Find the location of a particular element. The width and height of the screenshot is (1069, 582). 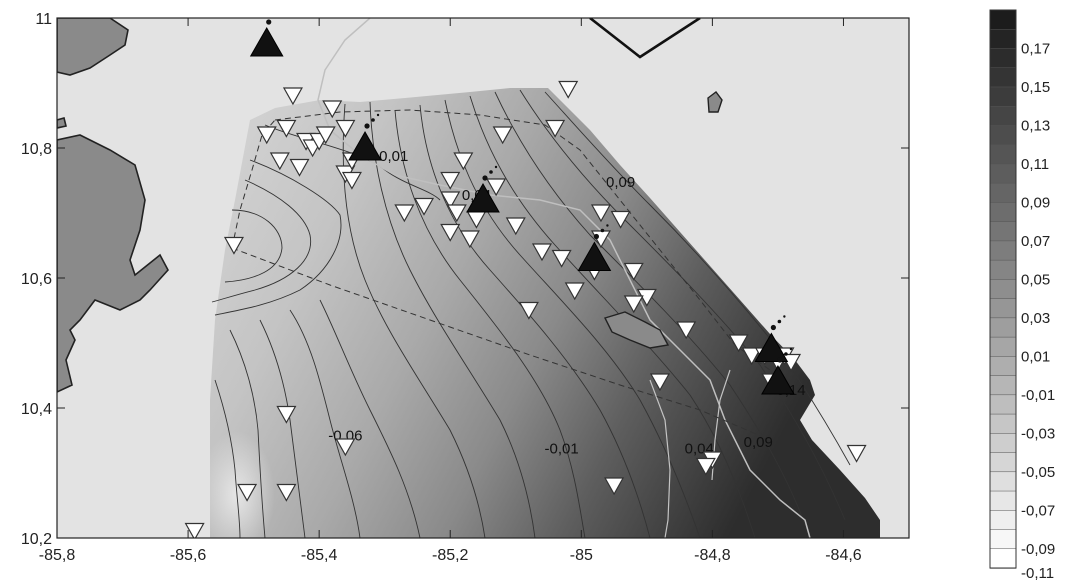

x-tick-label: -85,6 is located at coordinates (188, 555).